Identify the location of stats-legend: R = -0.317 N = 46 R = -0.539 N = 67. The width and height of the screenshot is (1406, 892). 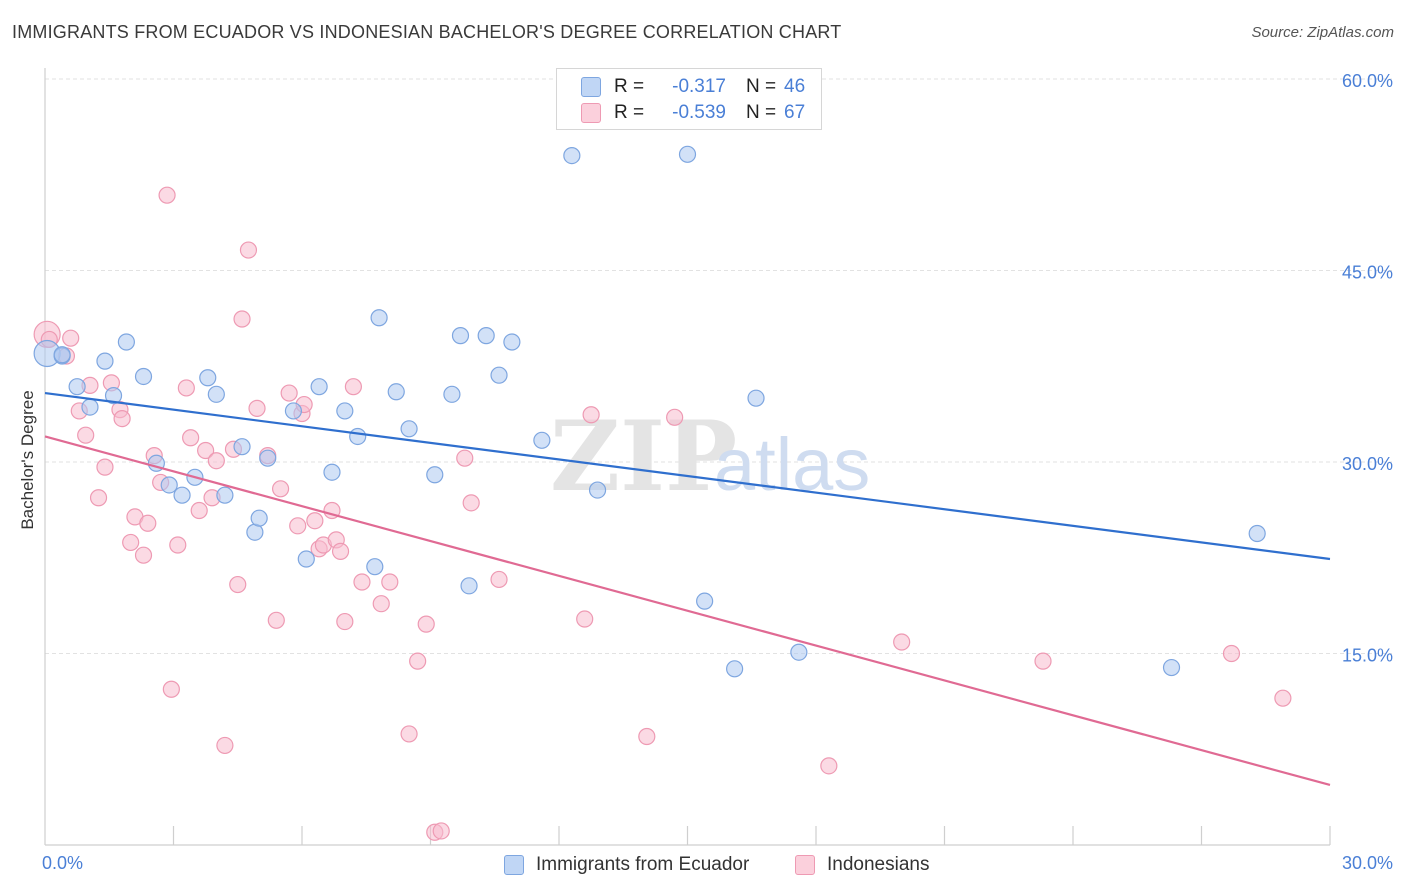
(689, 99).